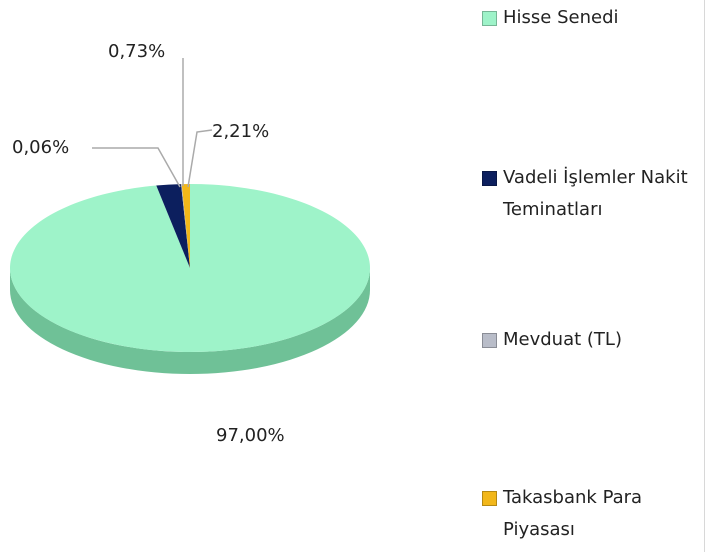  I want to click on legend-item: Mevduat (TL), so click(595, 340).